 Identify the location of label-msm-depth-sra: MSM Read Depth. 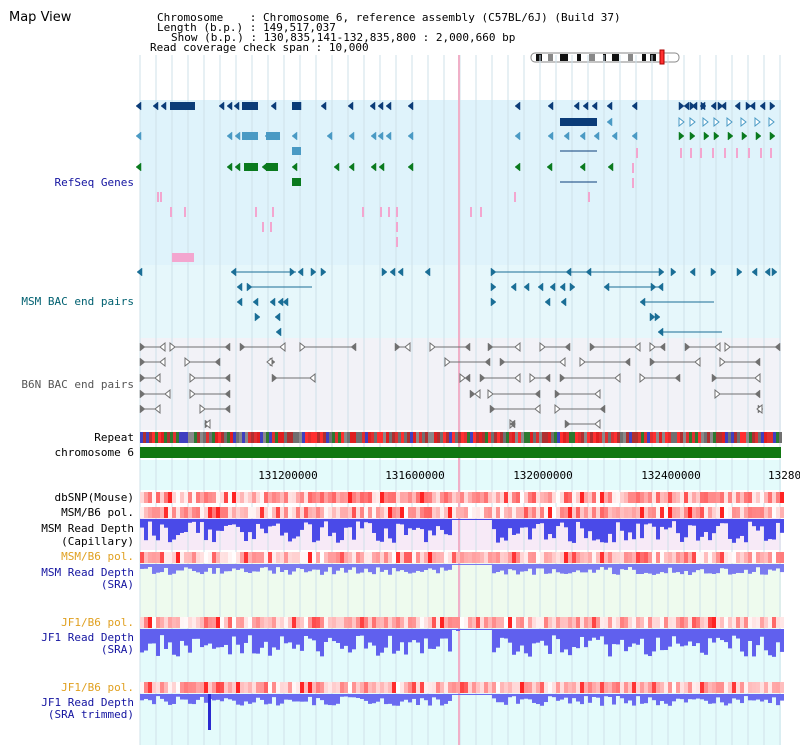
(87, 572).